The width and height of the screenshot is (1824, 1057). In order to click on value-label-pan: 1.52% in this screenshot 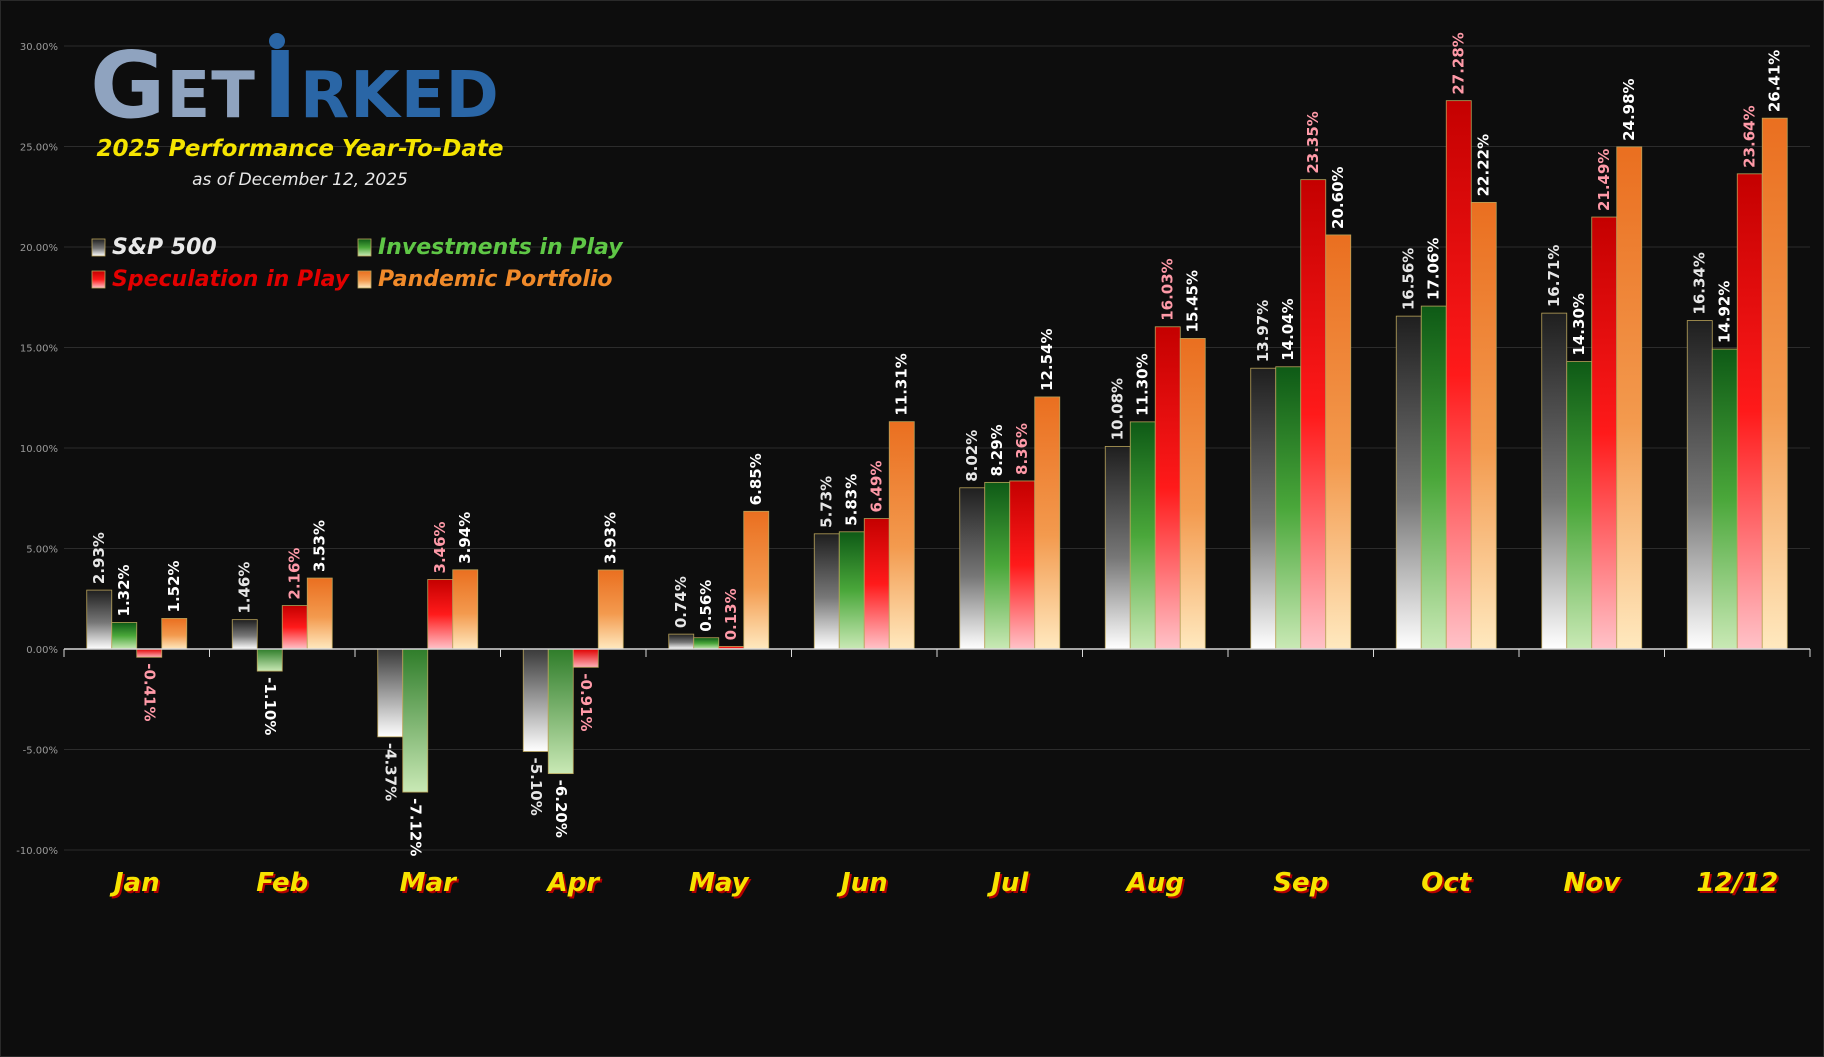, I will do `click(174, 586)`.